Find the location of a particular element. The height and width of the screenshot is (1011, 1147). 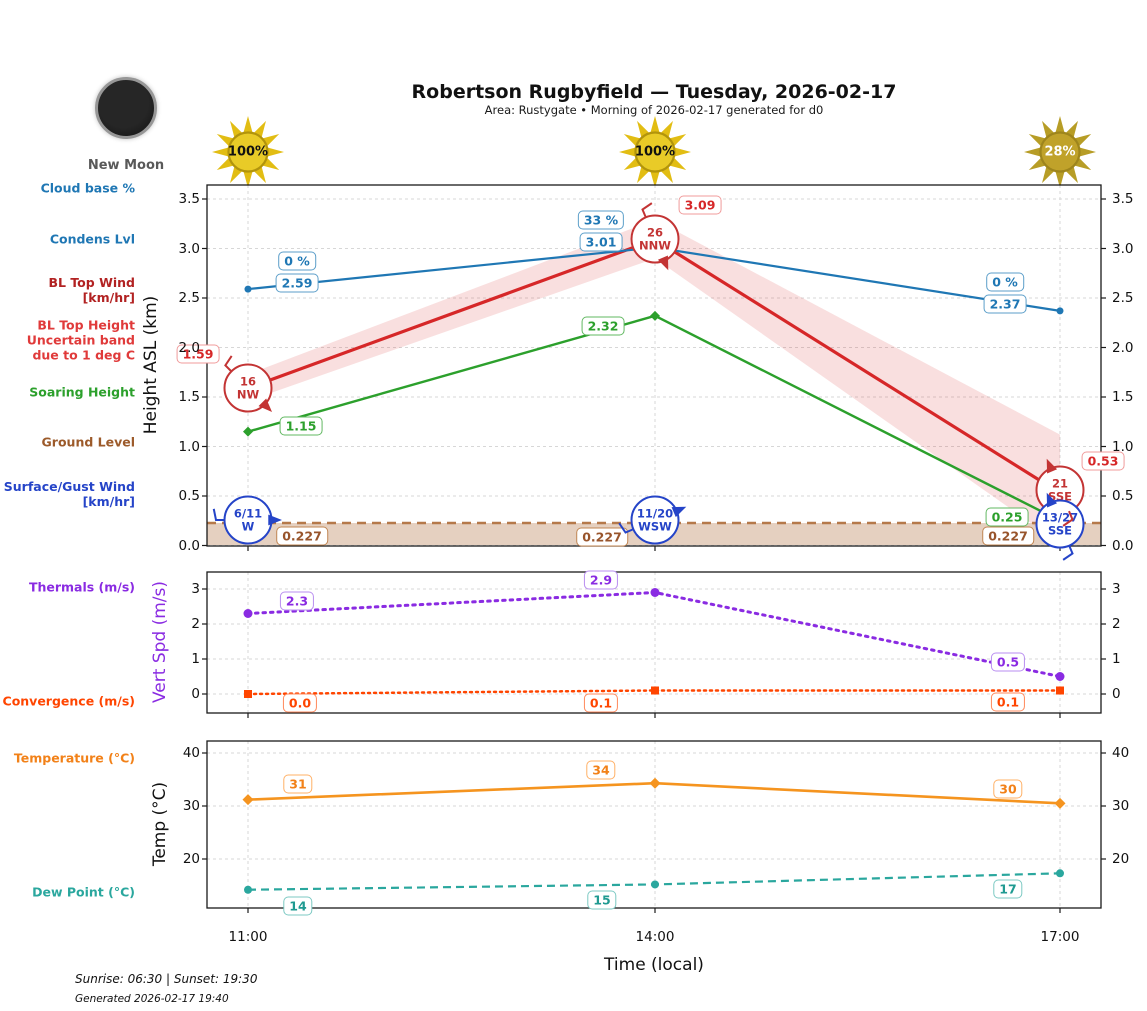

thermals-label: 2.9 is located at coordinates (601, 580).